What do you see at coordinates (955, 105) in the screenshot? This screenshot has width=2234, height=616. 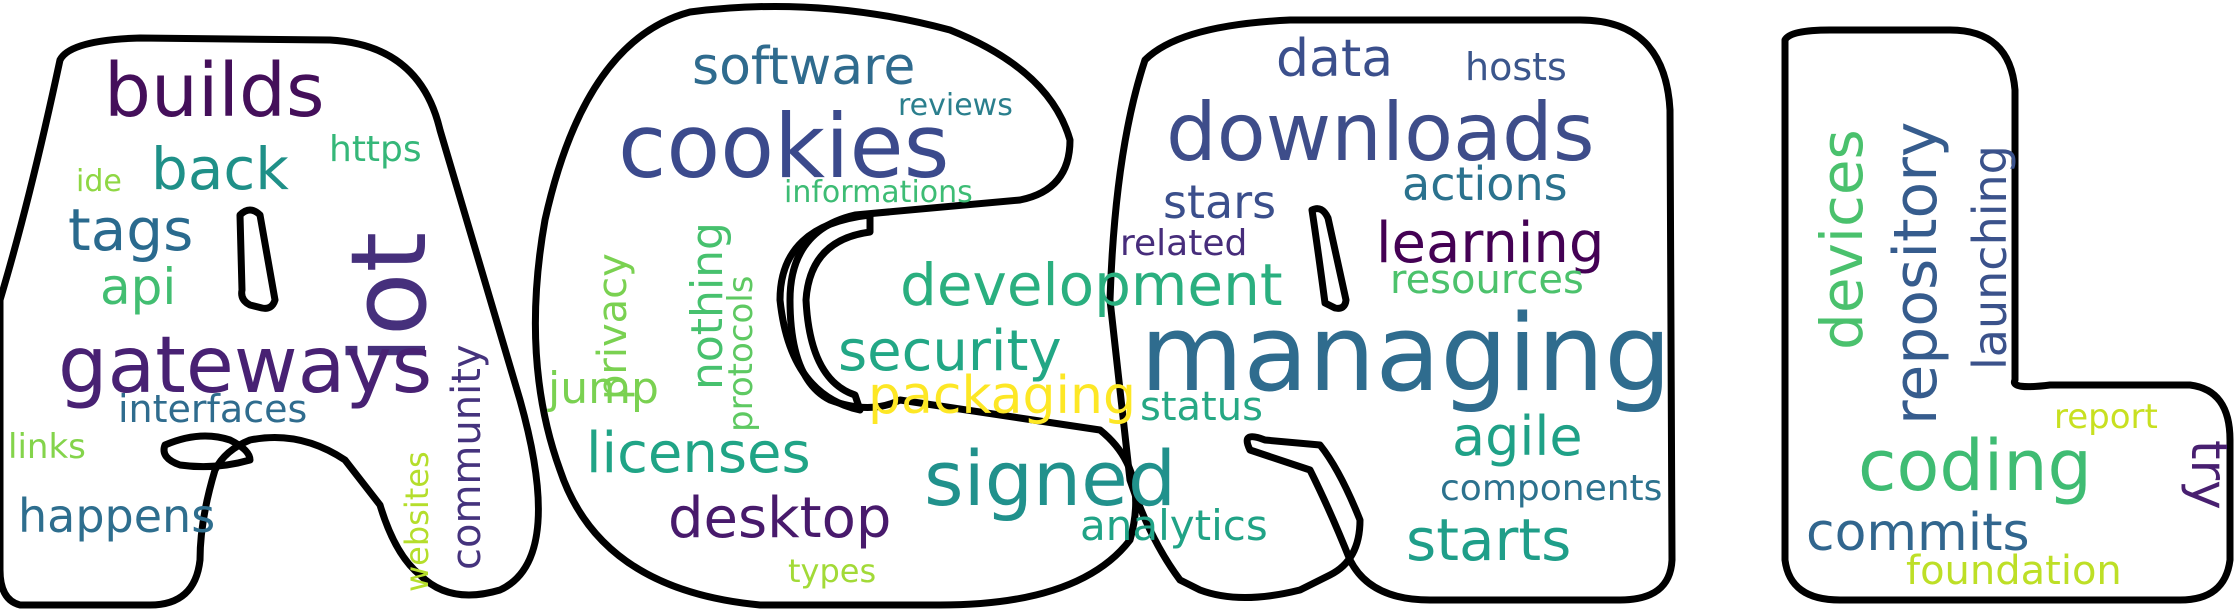 I see `word-reviews: reviews` at bounding box center [955, 105].